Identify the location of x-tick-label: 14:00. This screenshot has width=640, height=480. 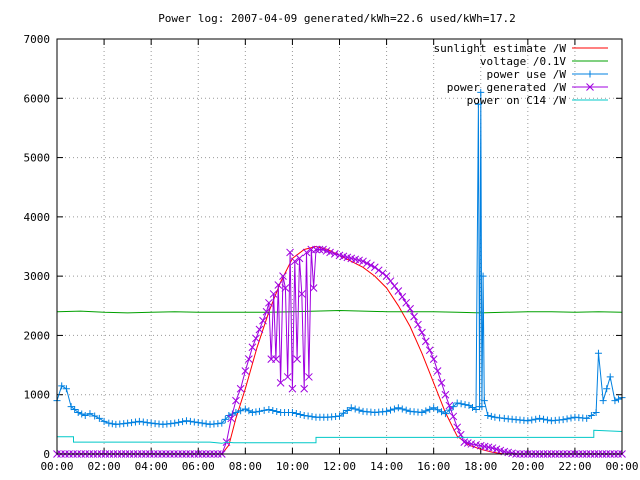
(386, 466).